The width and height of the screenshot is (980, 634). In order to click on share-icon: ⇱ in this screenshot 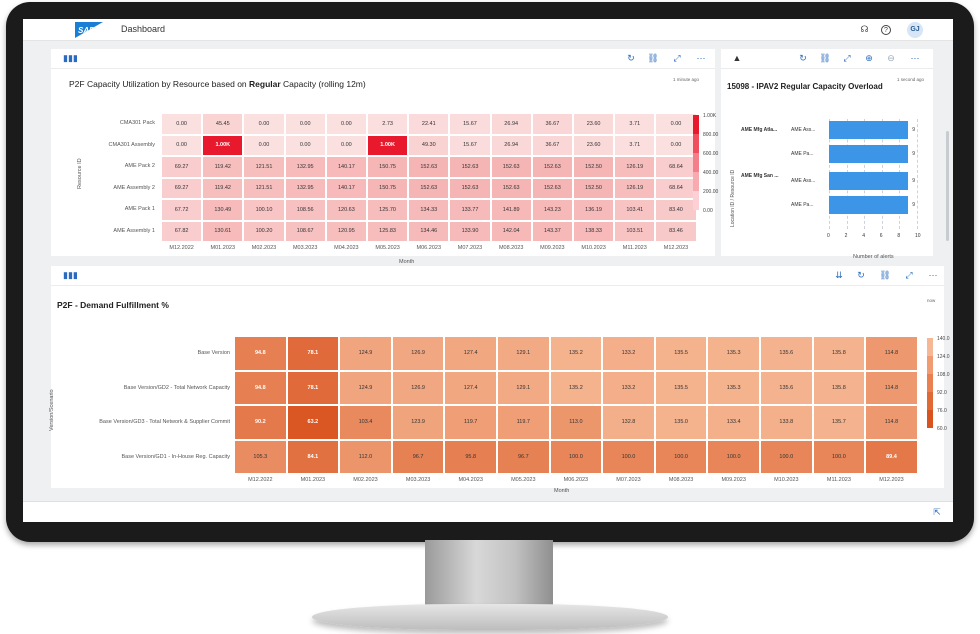, I will do `click(937, 512)`.